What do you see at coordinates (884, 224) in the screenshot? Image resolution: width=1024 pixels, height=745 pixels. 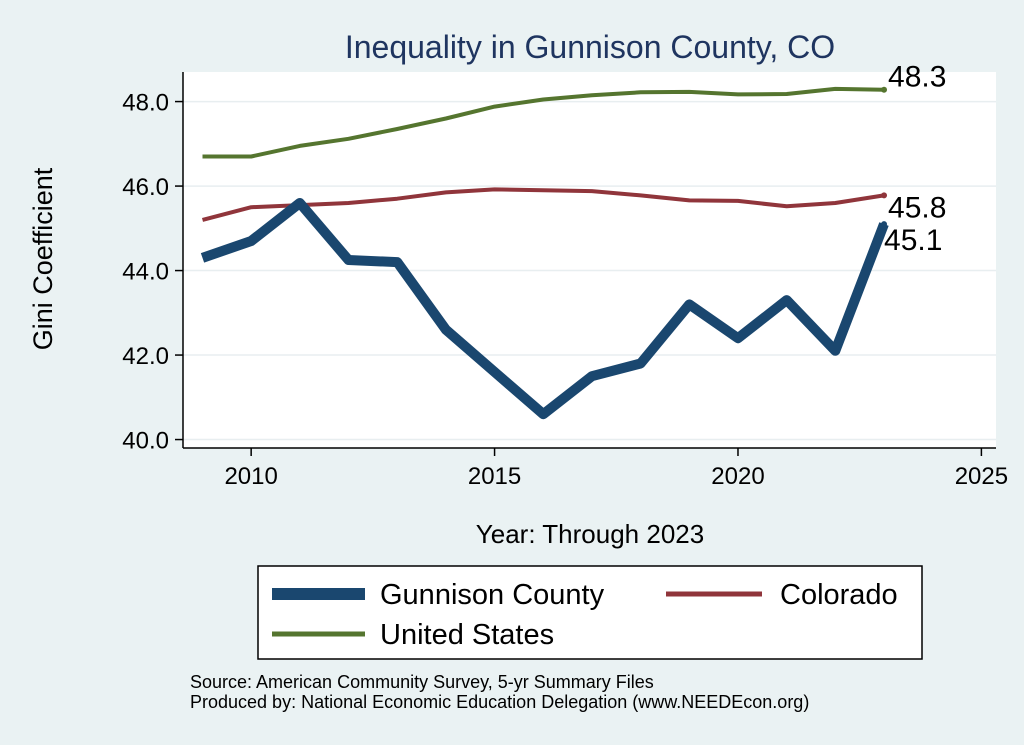 I see `end-marker-gunnison-county` at bounding box center [884, 224].